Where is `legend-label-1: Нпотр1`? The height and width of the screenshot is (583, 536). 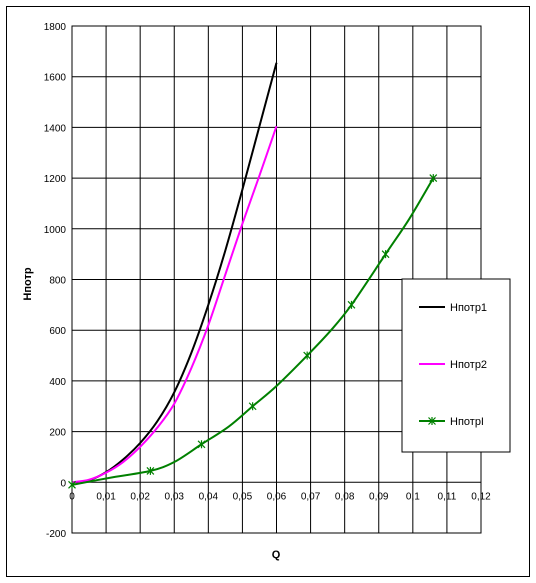 legend-label-1: Нпотр1 is located at coordinates (468, 308).